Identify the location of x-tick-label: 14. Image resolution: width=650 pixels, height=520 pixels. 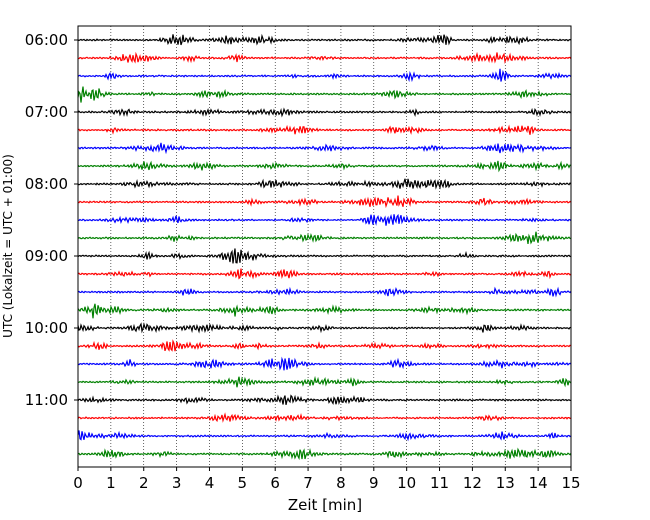
(538, 483).